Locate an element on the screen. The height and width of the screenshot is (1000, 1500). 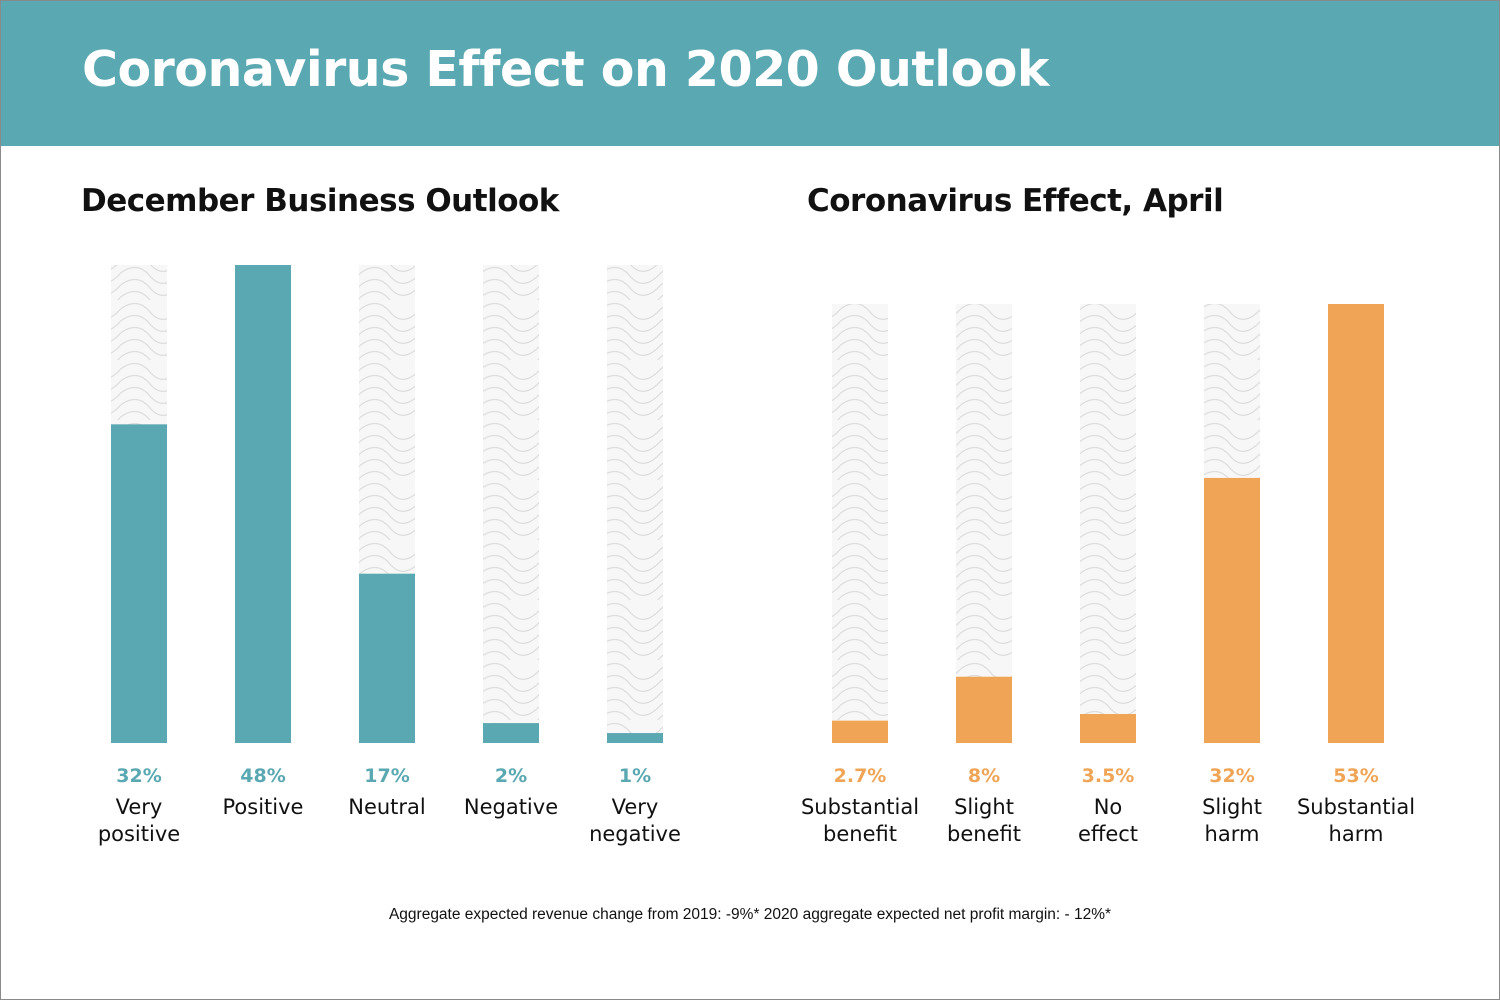
value-label-coronavirus-3: 32% is located at coordinates (1231, 776).